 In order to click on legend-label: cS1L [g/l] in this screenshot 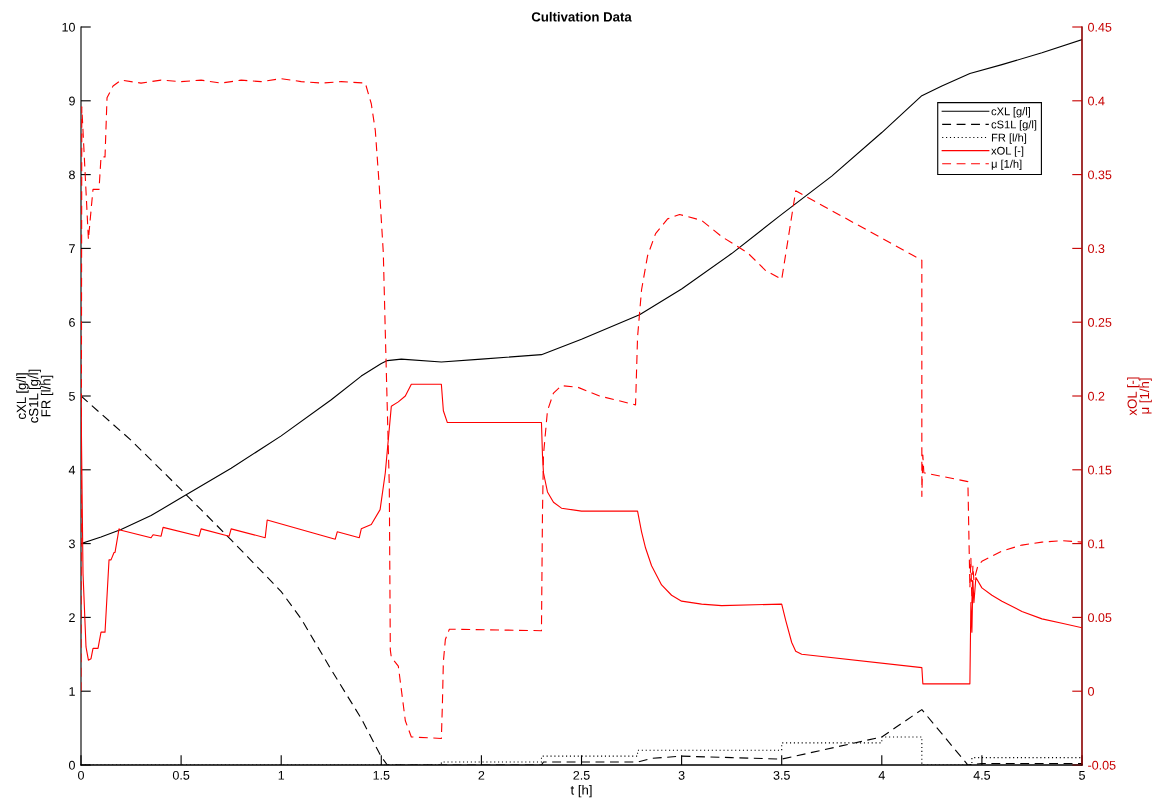, I will do `click(1014, 125)`.